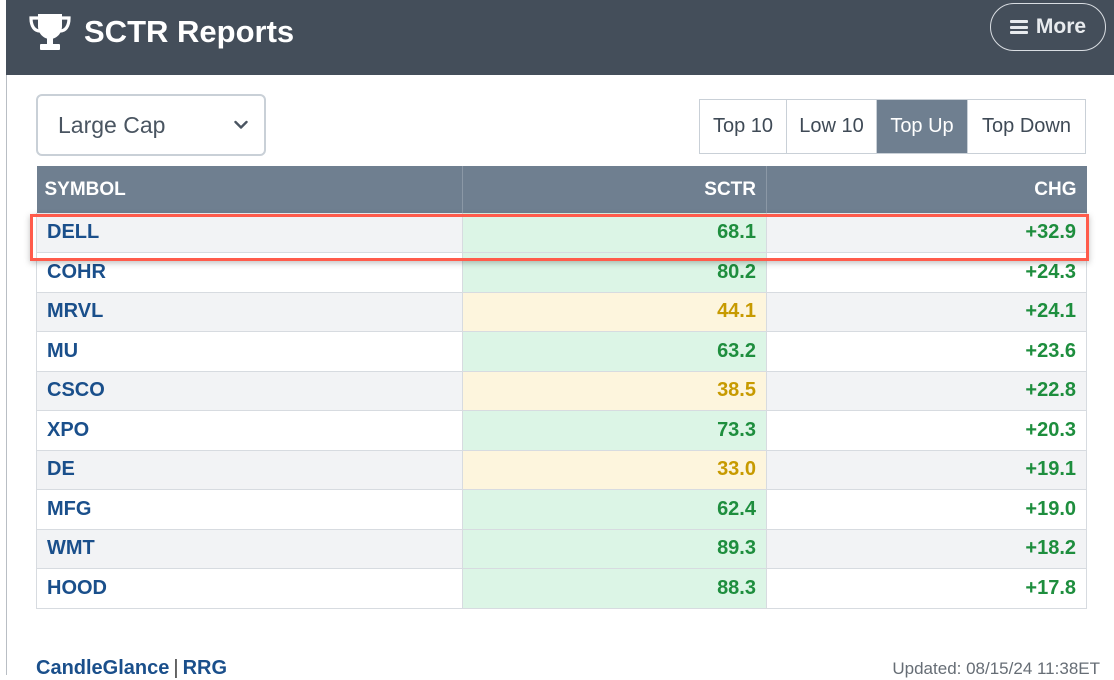 This screenshot has height=680, width=1114. Describe the element at coordinates (926, 470) in the screenshot. I see `chg-cell: +19.1` at that location.